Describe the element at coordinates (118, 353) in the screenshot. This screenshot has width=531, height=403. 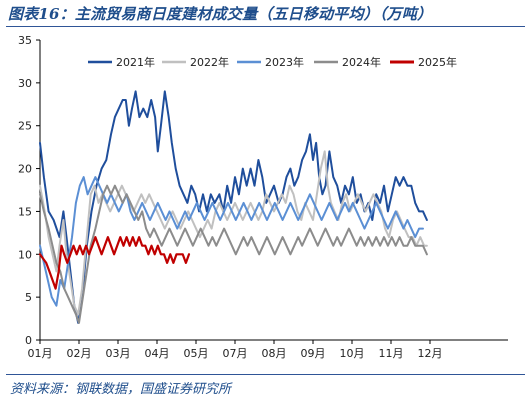
I see `x-tick-label: 03月` at that location.